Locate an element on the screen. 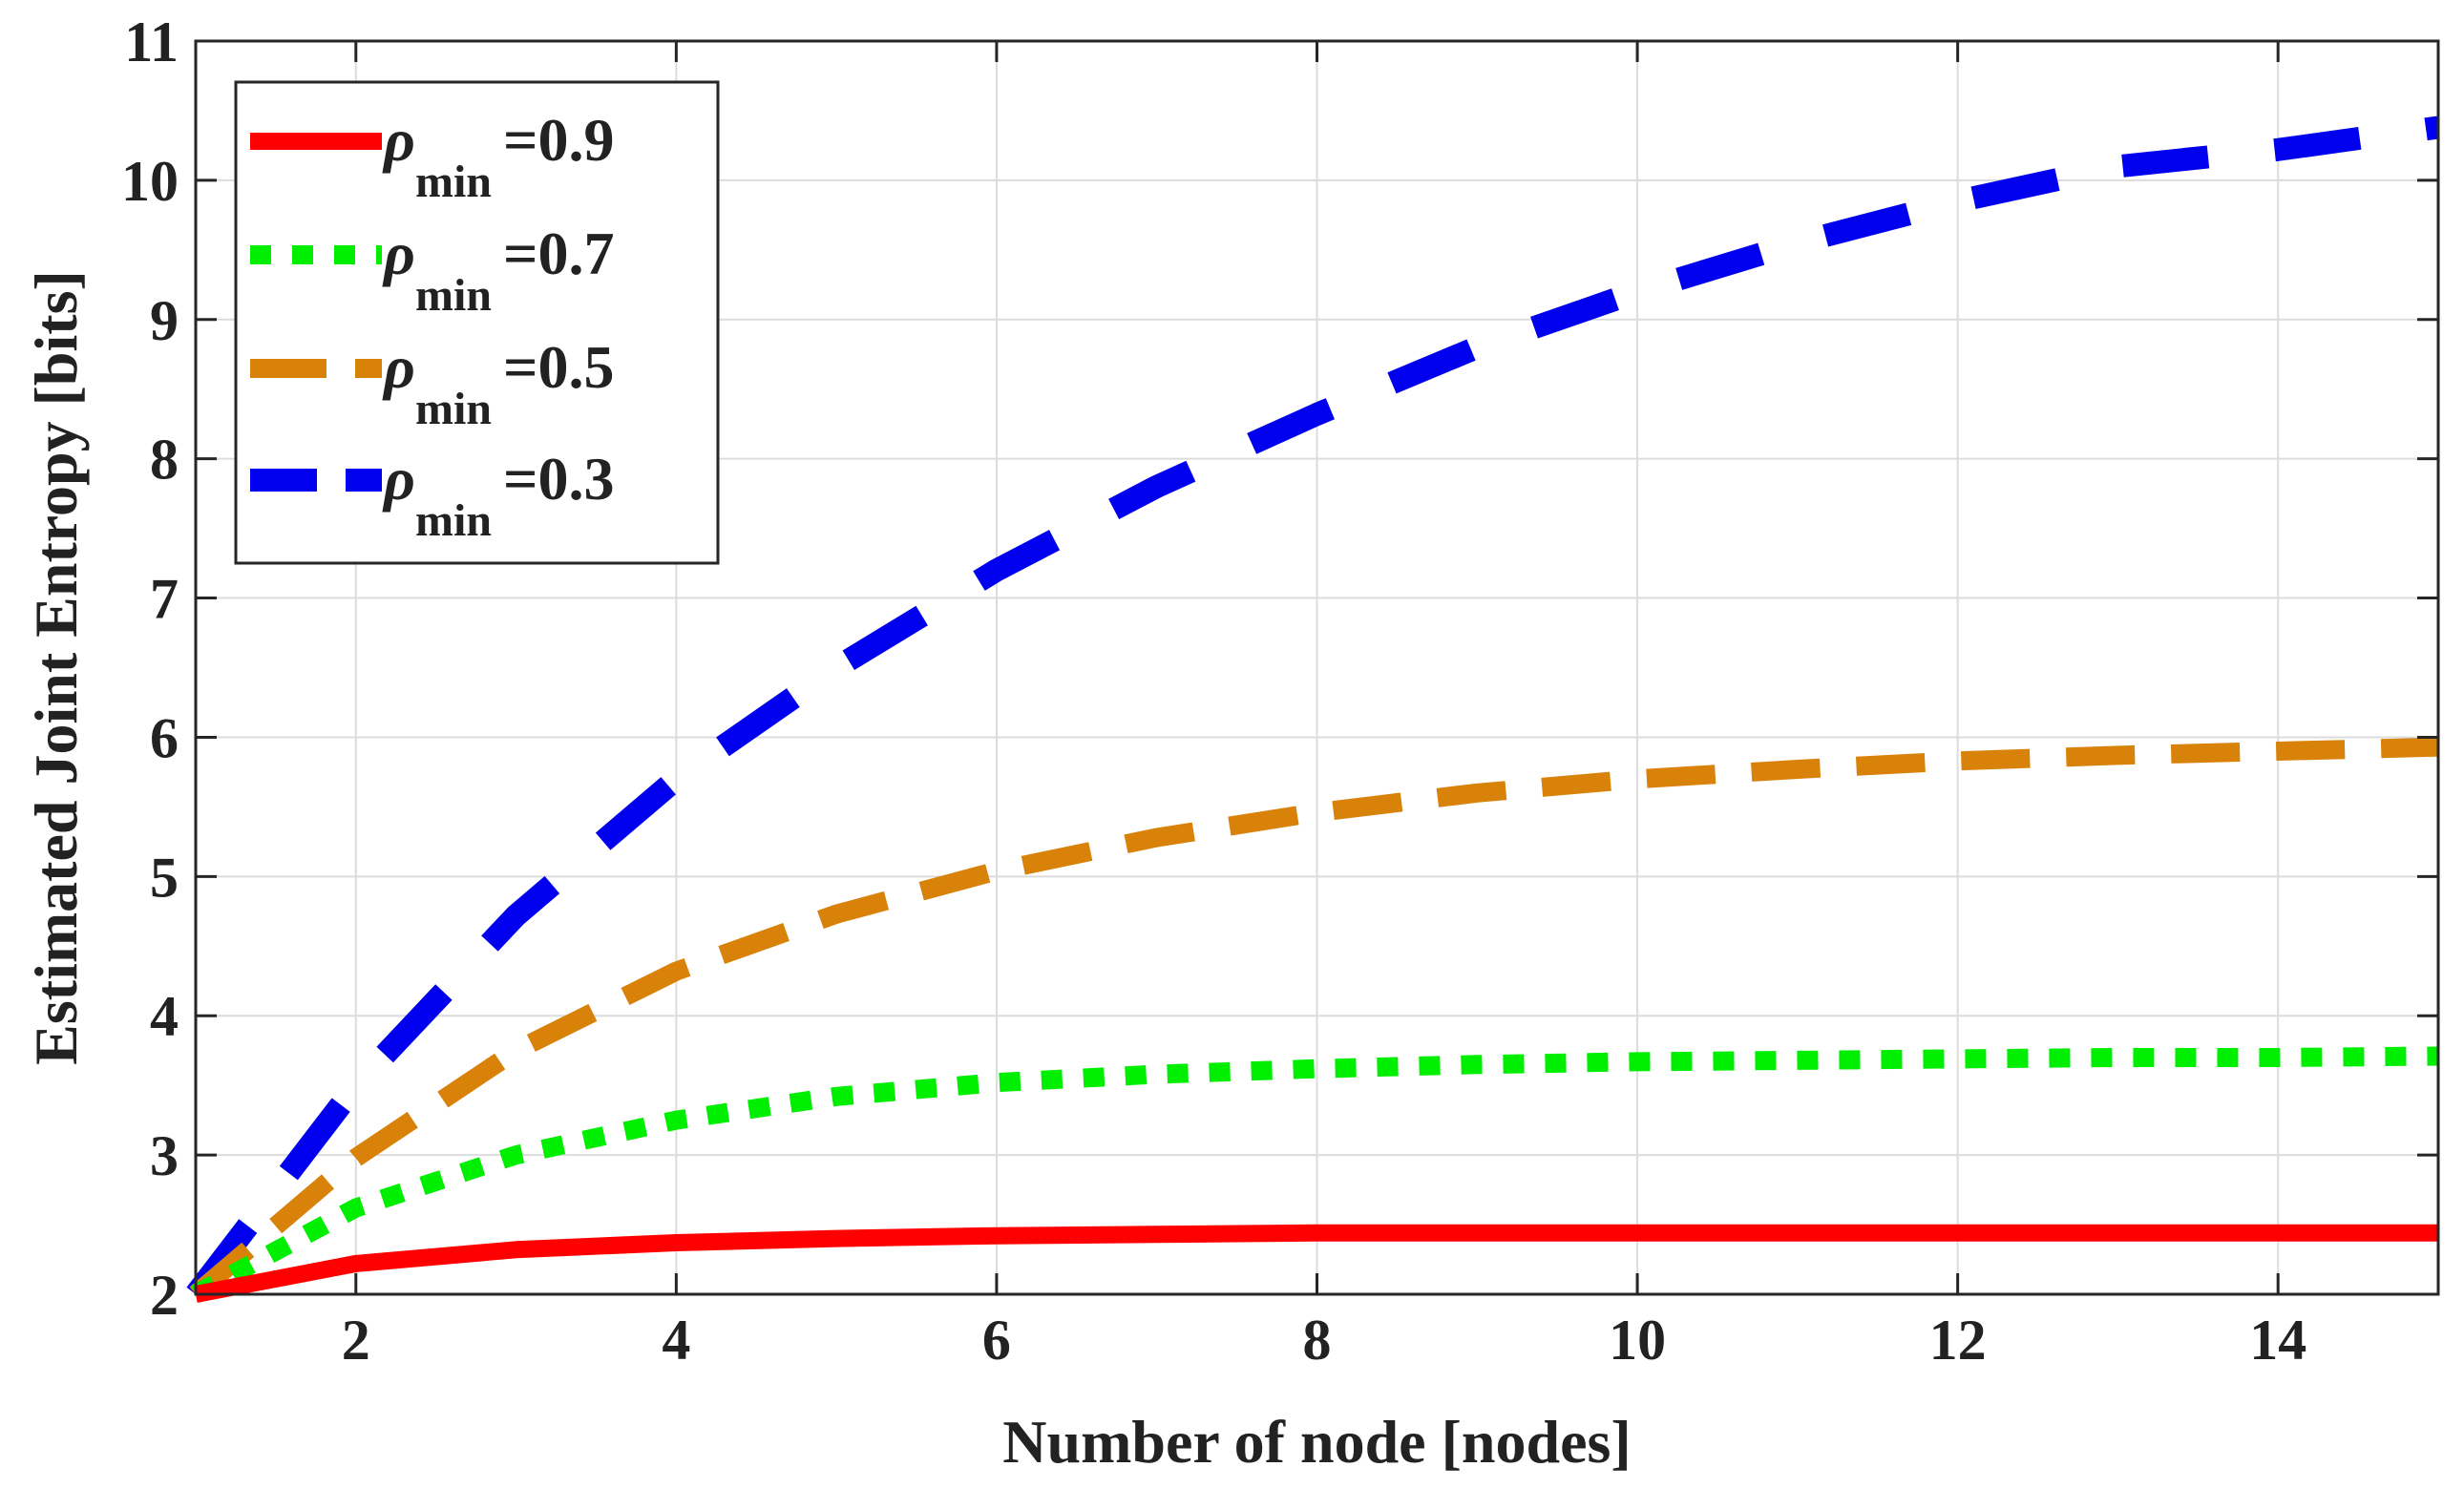 Image resolution: width=2464 pixels, height=1488 pixels. legend-value: =0.9 is located at coordinates (558, 140).